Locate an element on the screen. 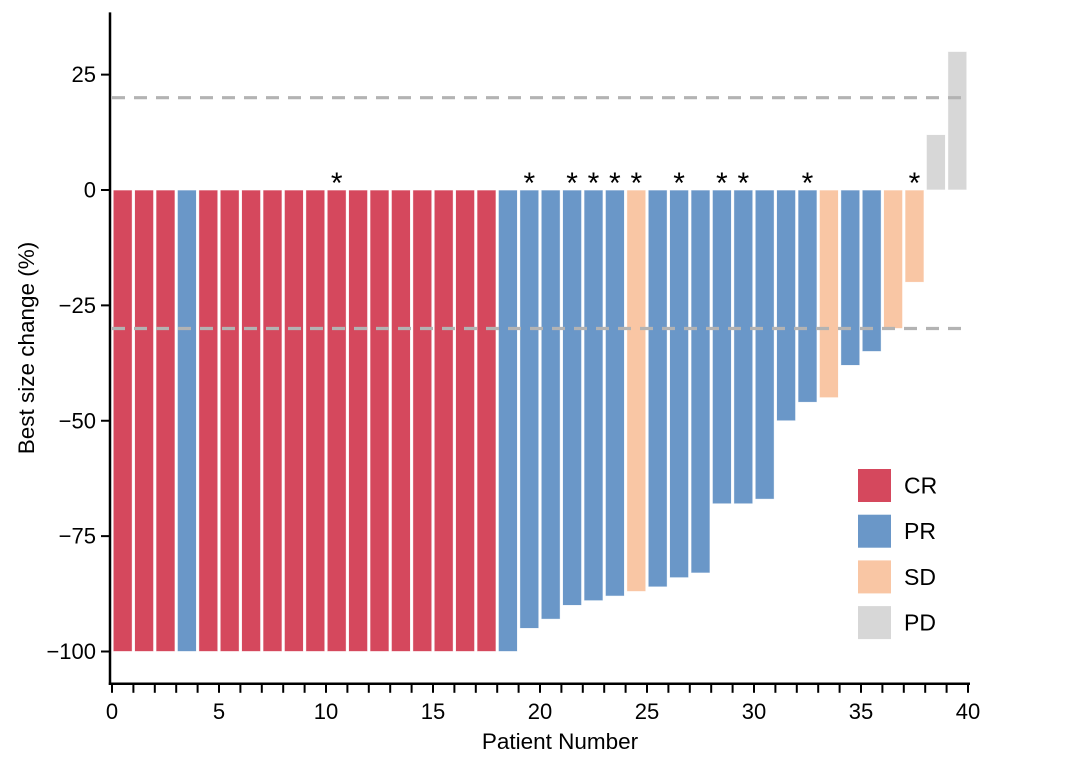 The image size is (1080, 763). legend-label-SD: SD is located at coordinates (920, 577).